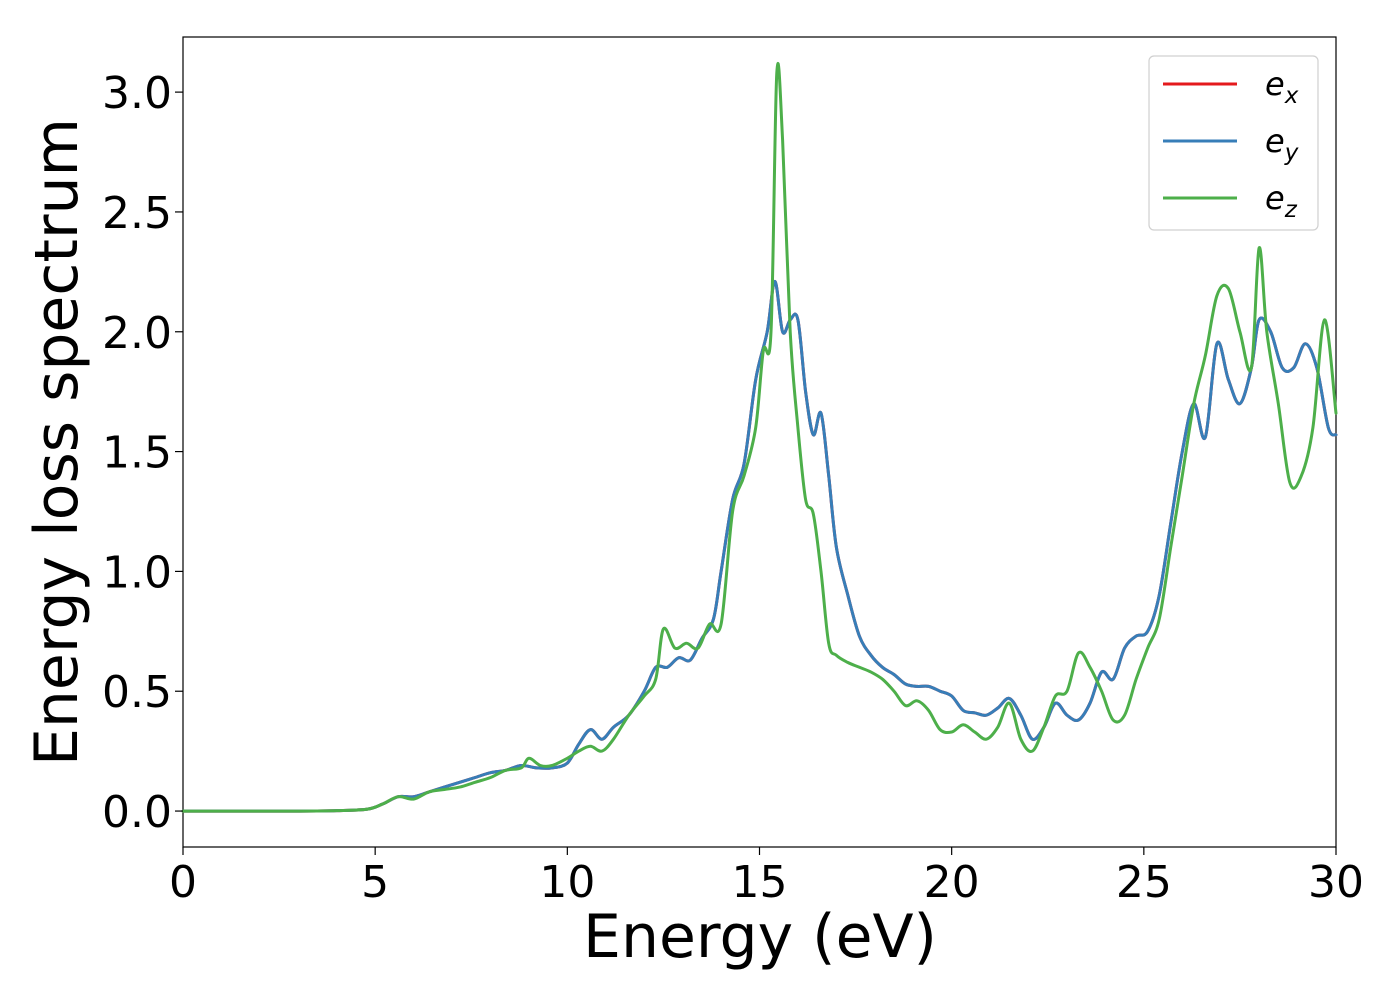 Image resolution: width=1400 pixels, height=1000 pixels. I want to click on y-axis-ticks: 0.0 0.5 1.0 1.5 2.0 2.5 3.0, so click(142, 453).